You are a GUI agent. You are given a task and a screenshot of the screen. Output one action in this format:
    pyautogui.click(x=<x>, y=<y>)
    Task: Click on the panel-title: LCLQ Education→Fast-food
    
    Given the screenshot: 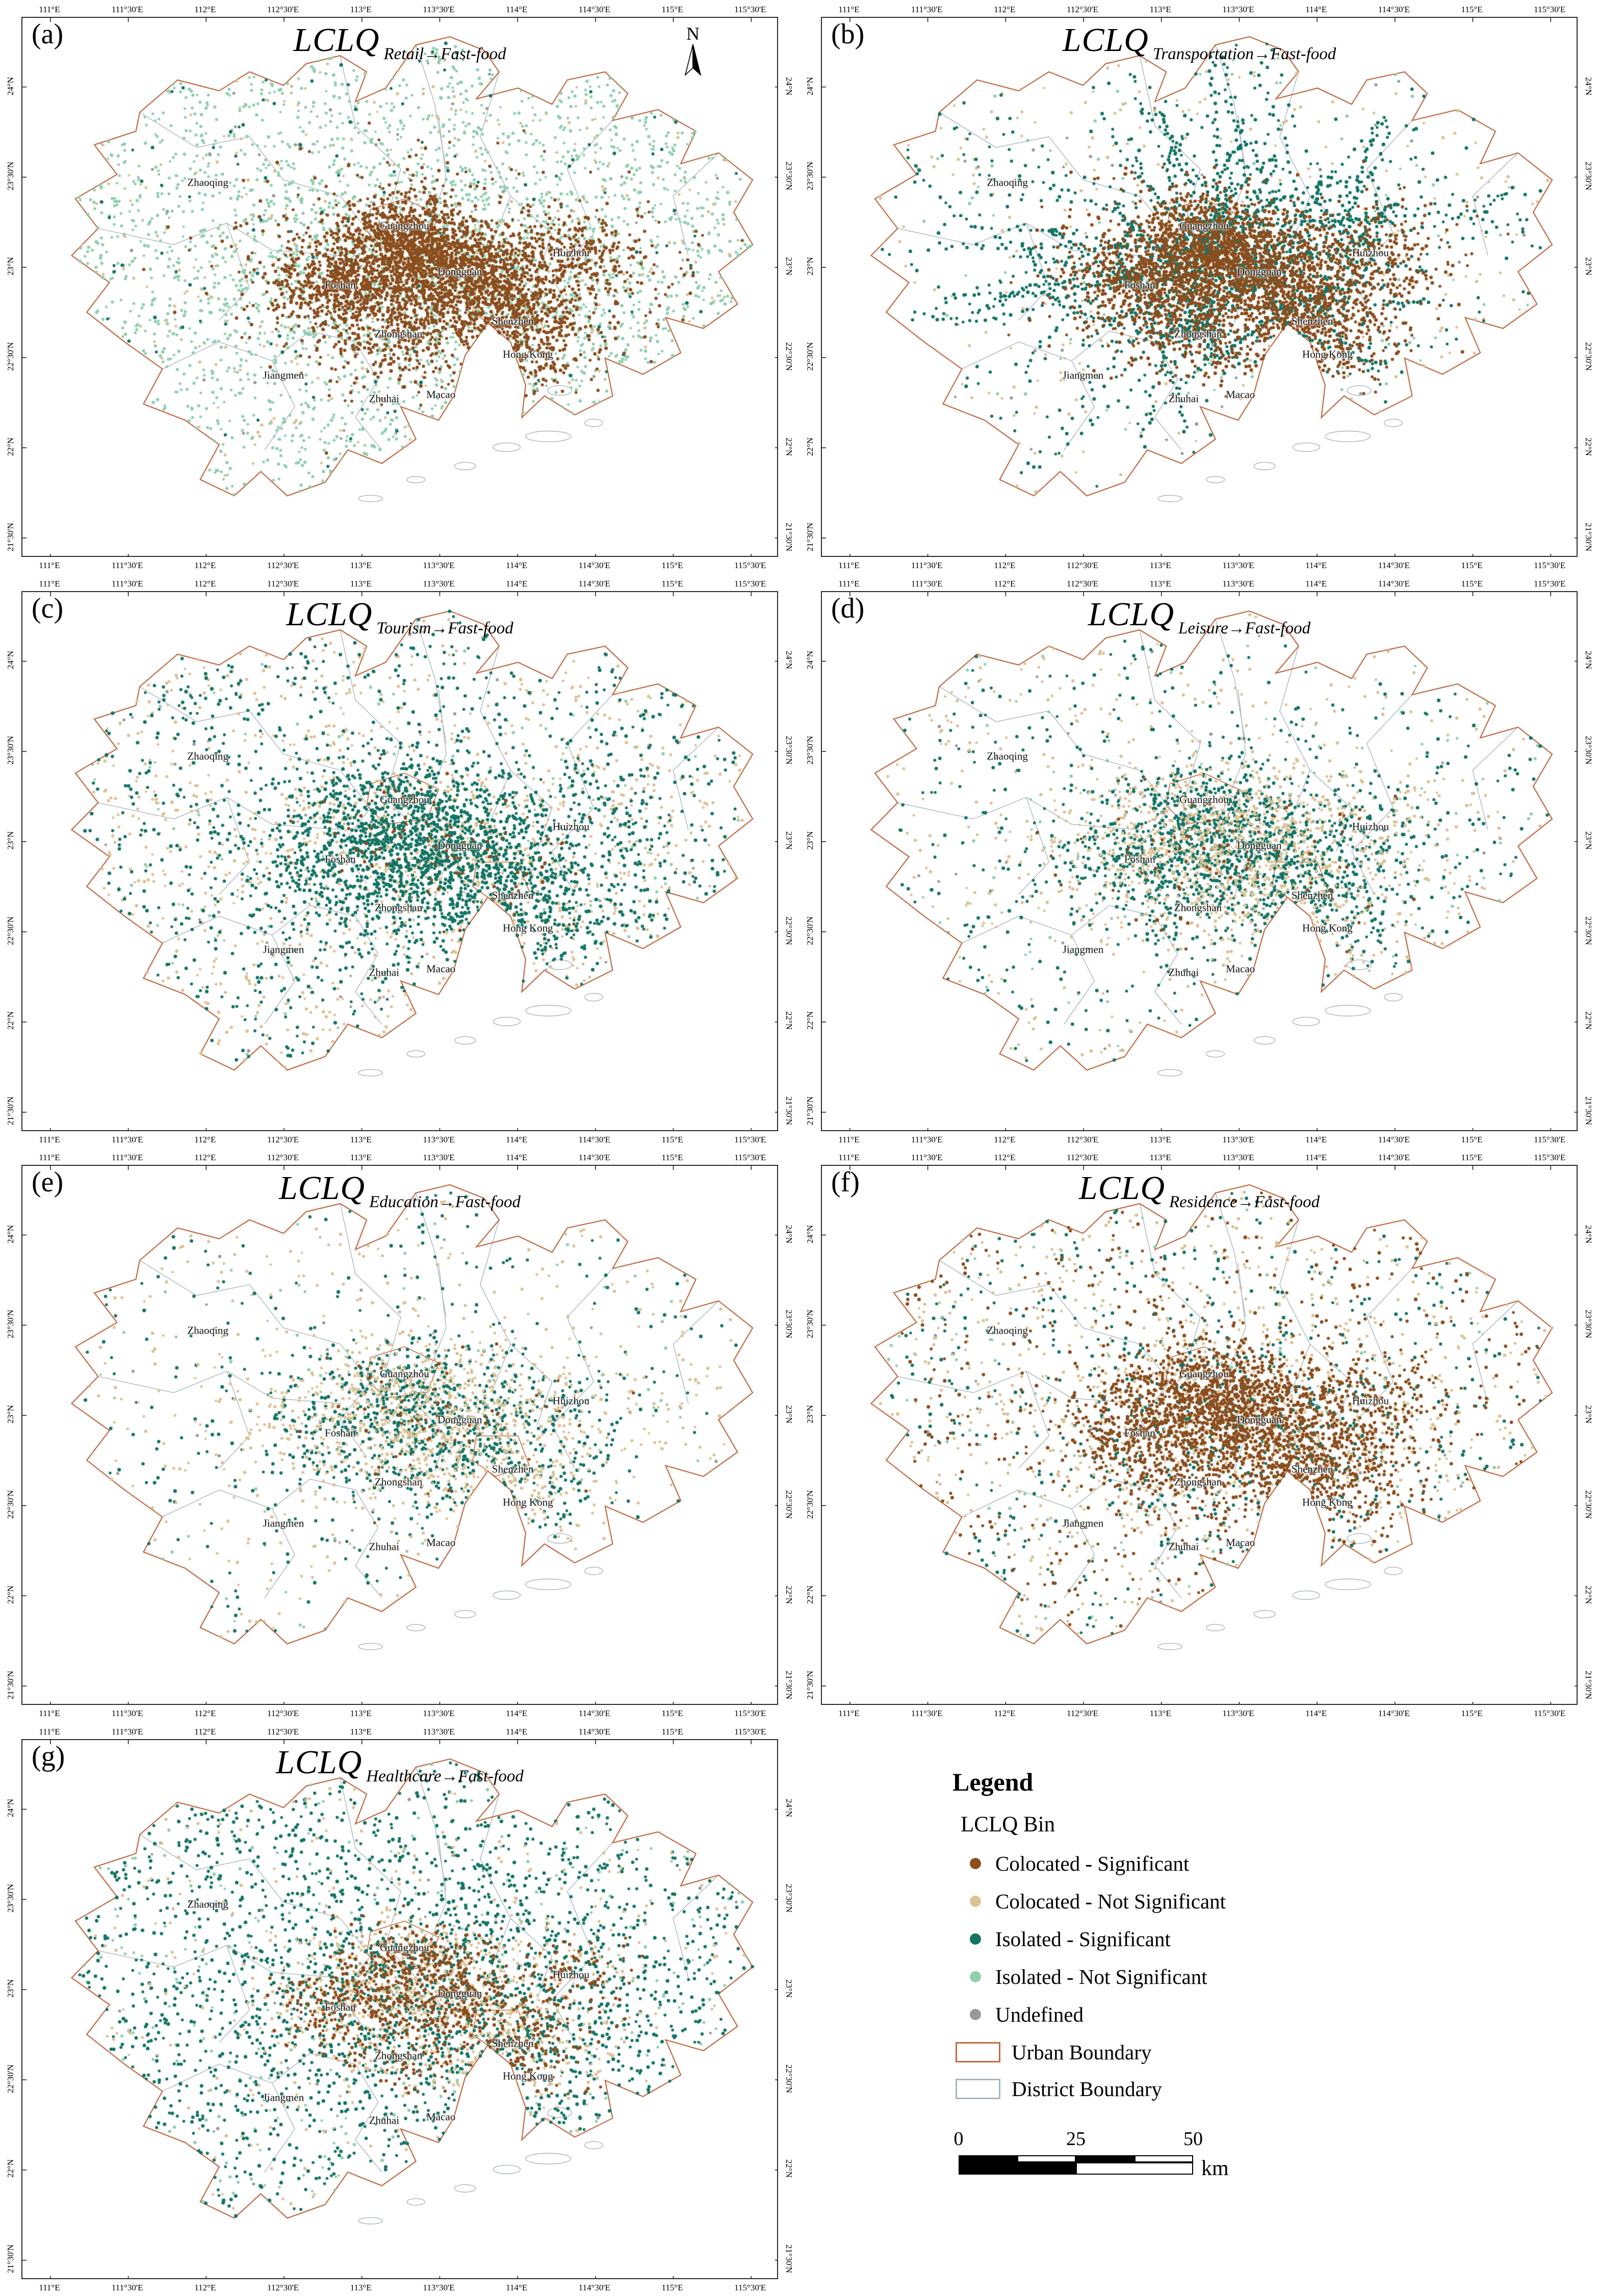 What is the action you would take?
    pyautogui.click(x=399, y=1190)
    